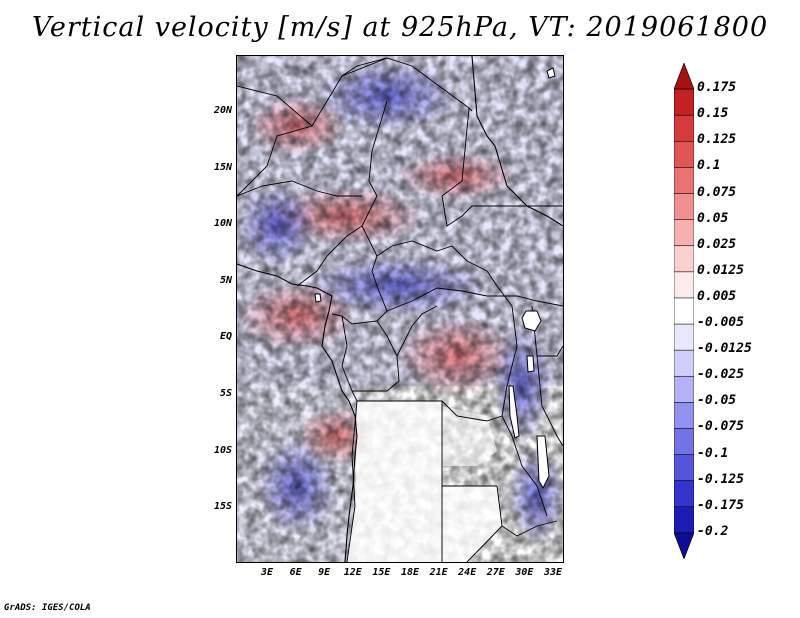 Image resolution: width=800 pixels, height=618 pixels. What do you see at coordinates (713, 531) in the screenshot?
I see `colorbar-label: -0.2` at bounding box center [713, 531].